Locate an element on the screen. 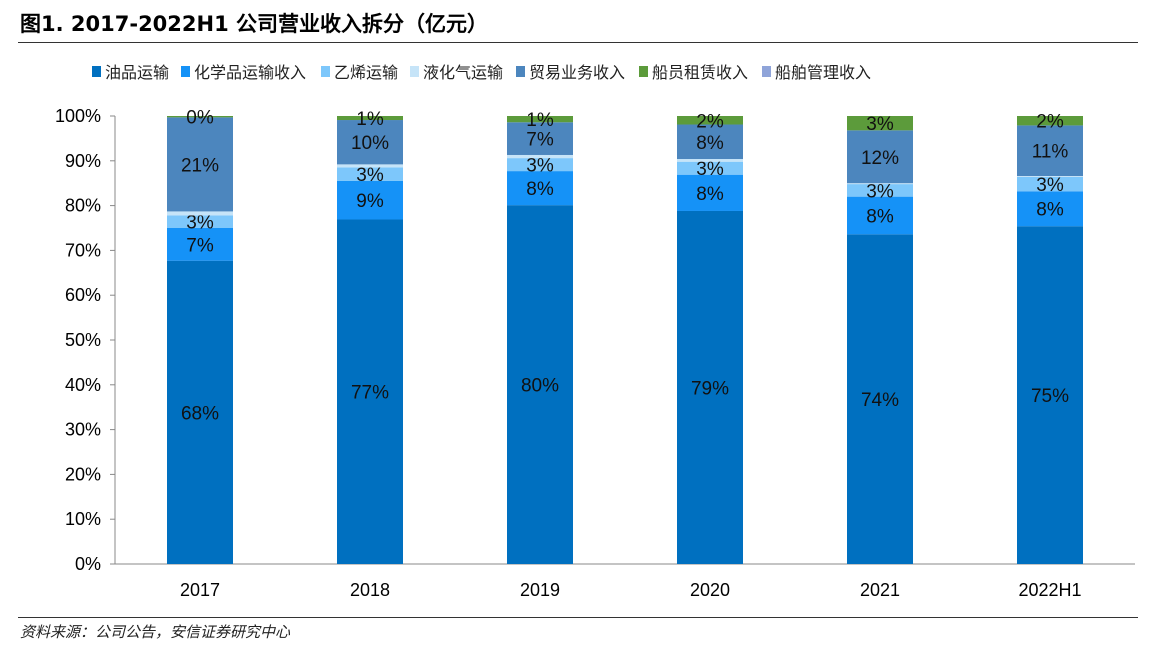 The height and width of the screenshot is (654, 1164). legend-label: 乙烯运输 is located at coordinates (366, 73).